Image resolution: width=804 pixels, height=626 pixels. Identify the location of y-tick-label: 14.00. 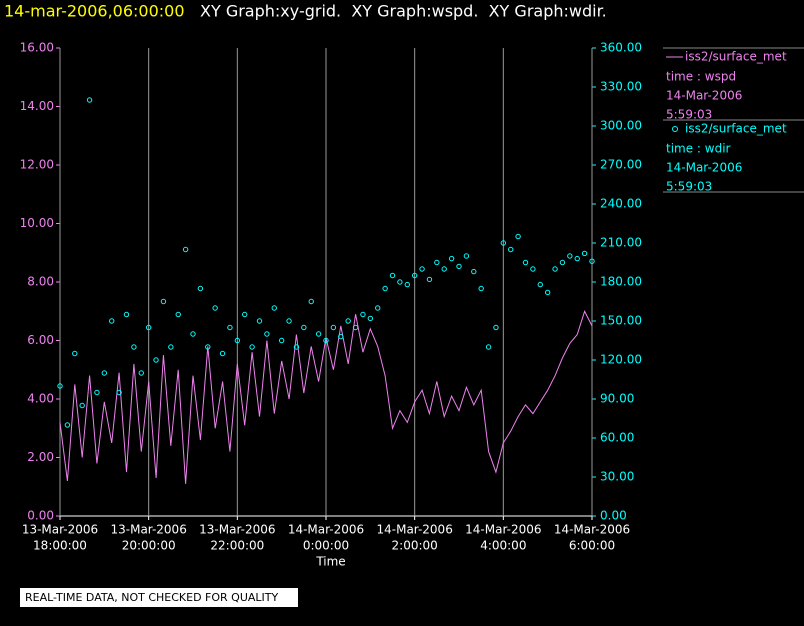
(37, 106).